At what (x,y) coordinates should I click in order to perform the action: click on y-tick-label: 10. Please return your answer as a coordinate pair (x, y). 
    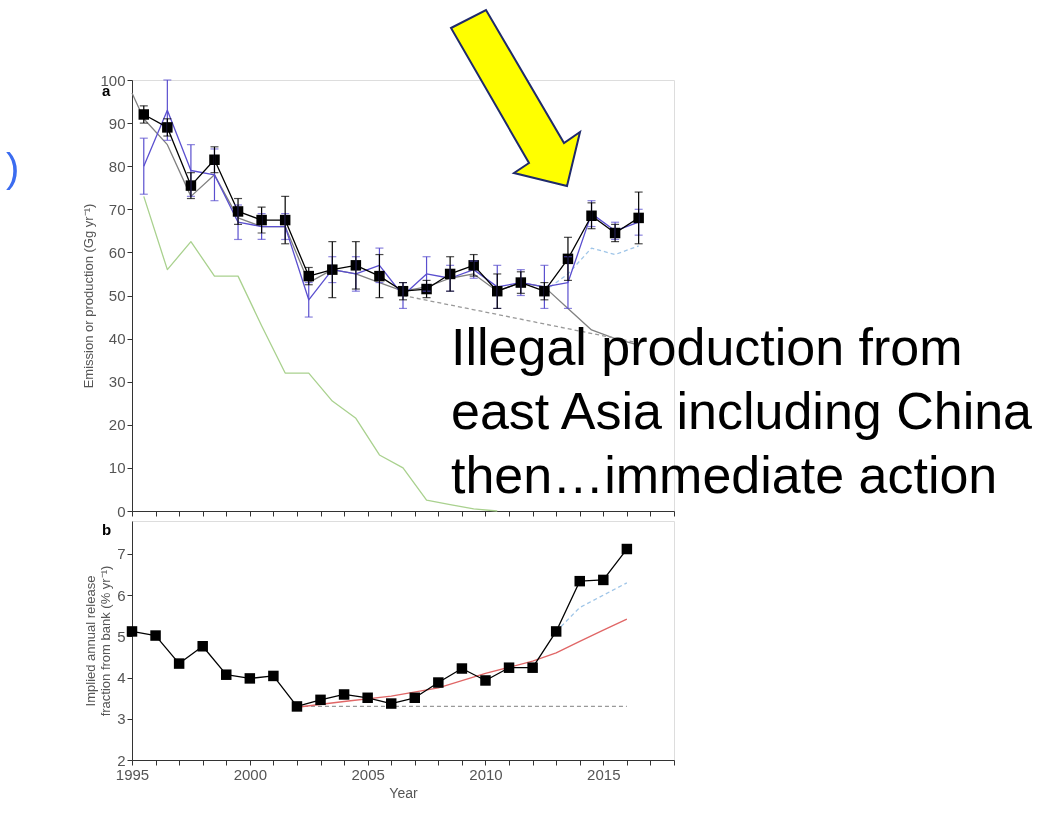
    Looking at the image, I should click on (117, 468).